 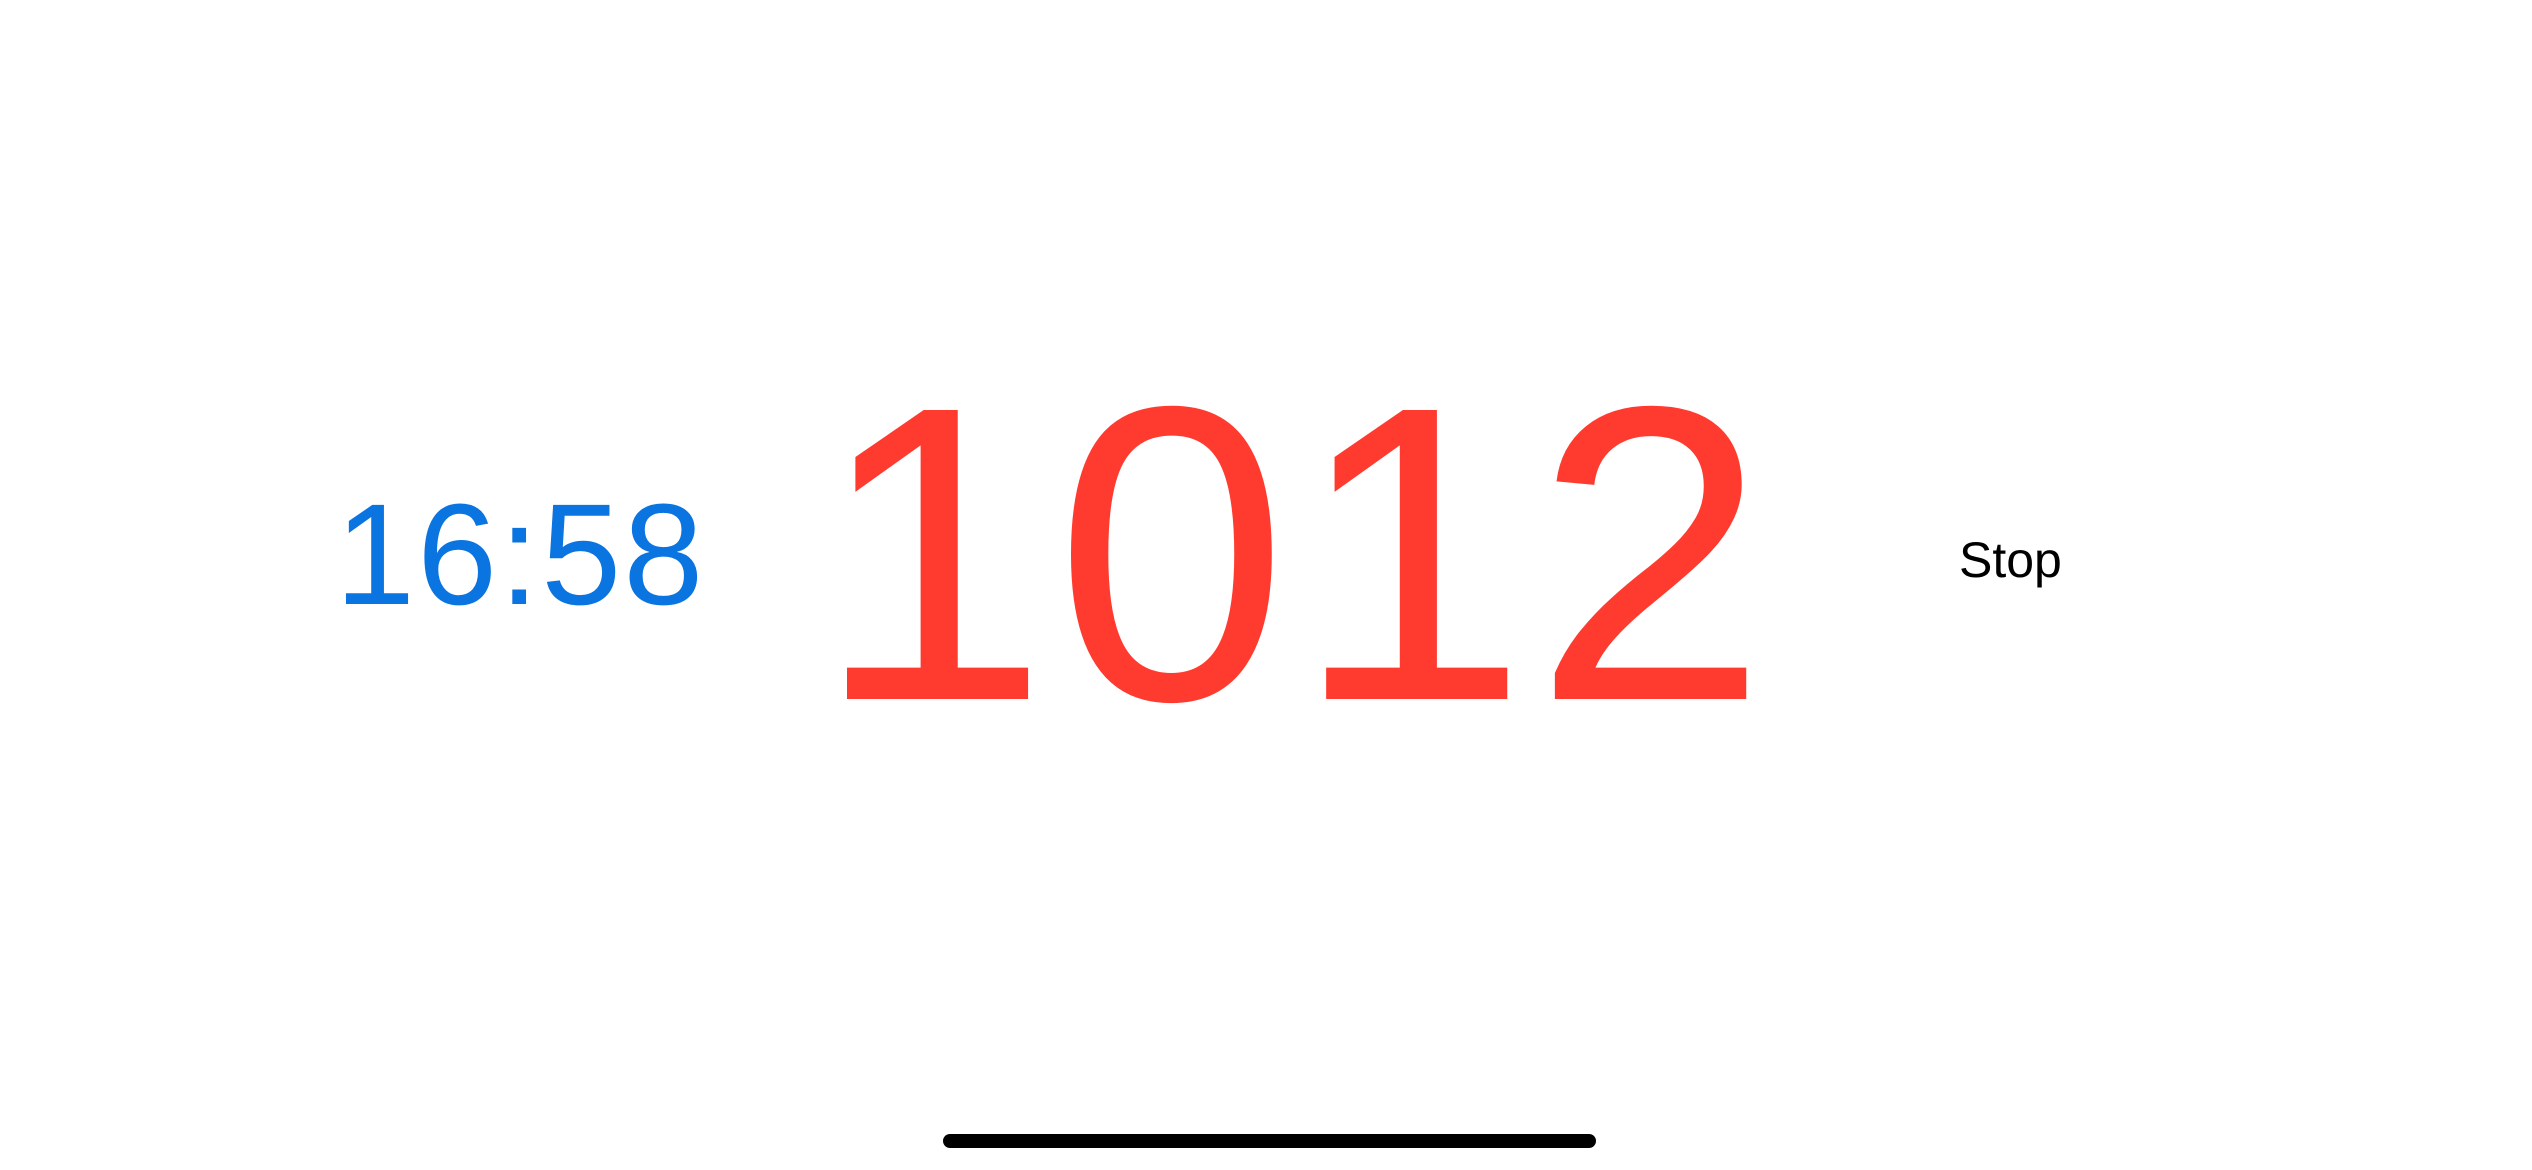 I want to click on stop-button: Stop, so click(x=2010, y=560).